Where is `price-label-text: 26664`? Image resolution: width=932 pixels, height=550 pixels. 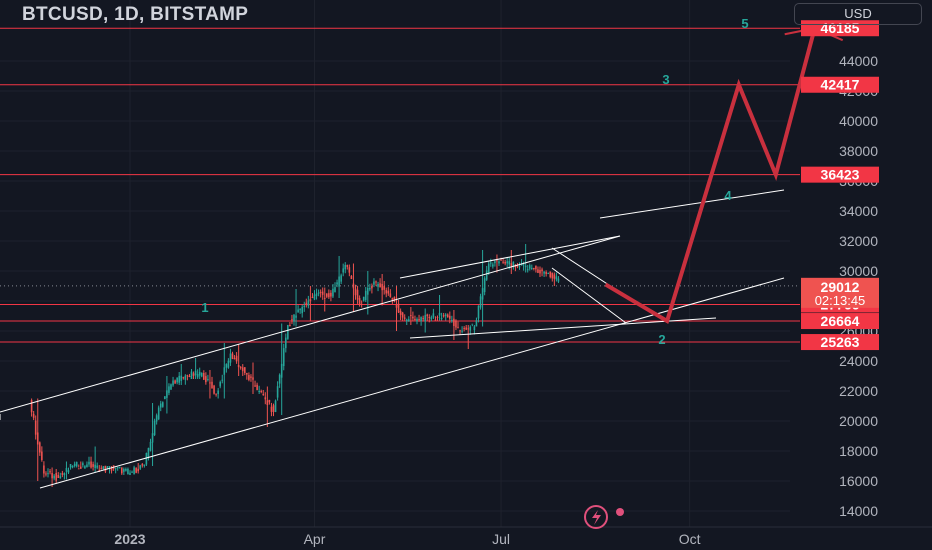
price-label-text: 26664 is located at coordinates (840, 321).